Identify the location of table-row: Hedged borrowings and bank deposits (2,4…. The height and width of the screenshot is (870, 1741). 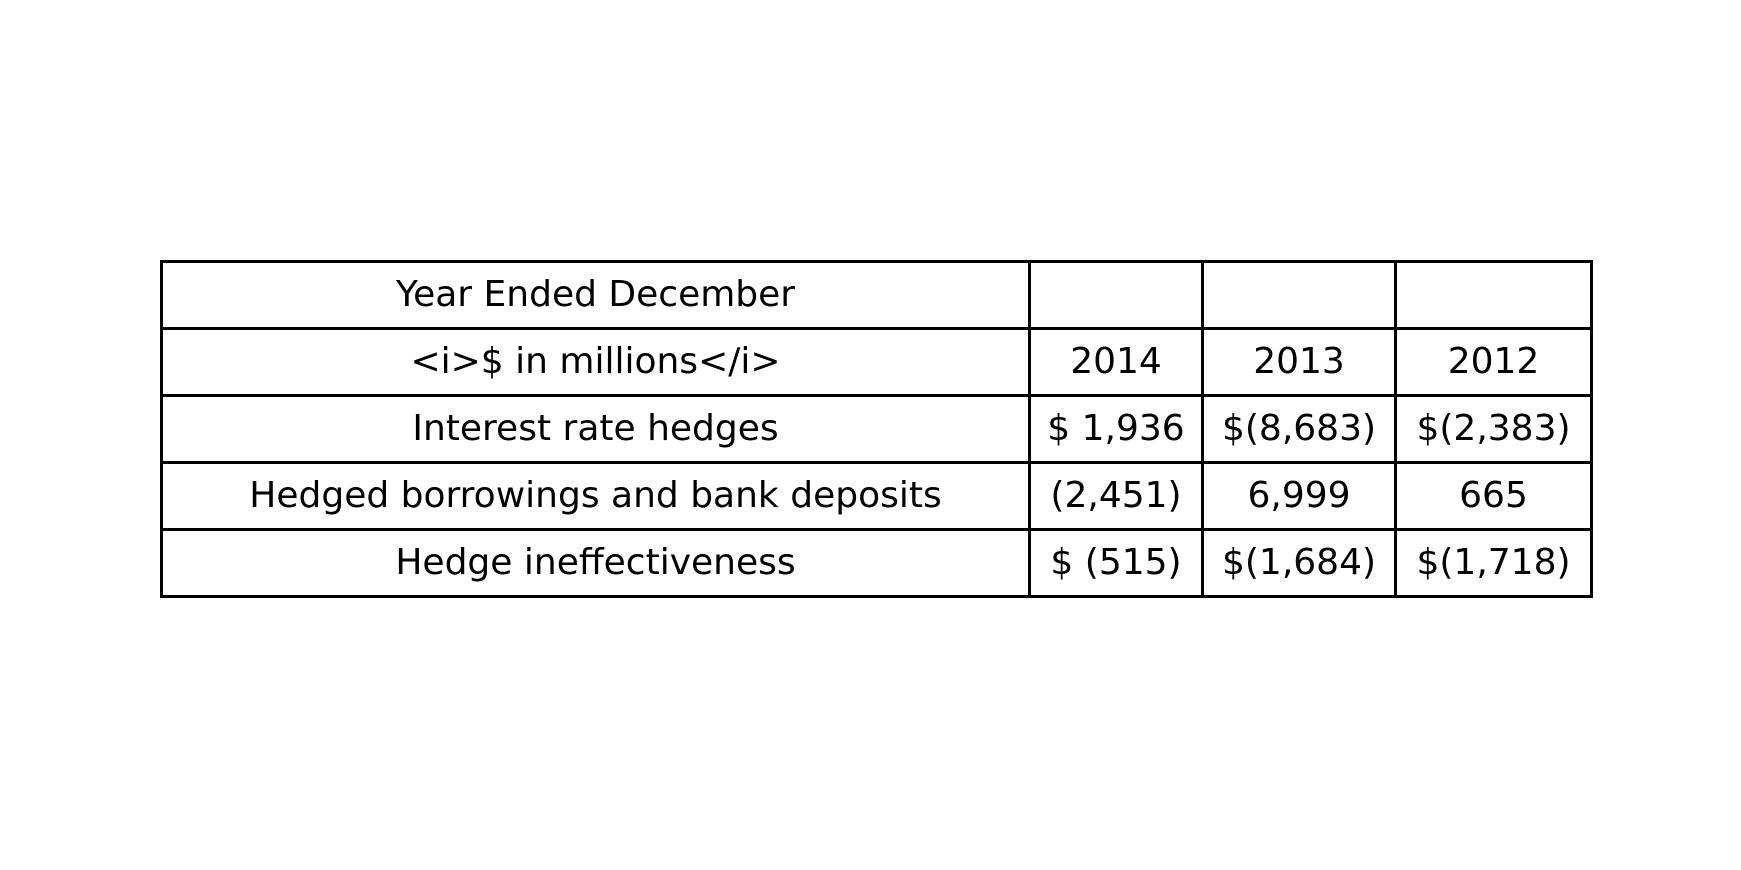
(876, 496).